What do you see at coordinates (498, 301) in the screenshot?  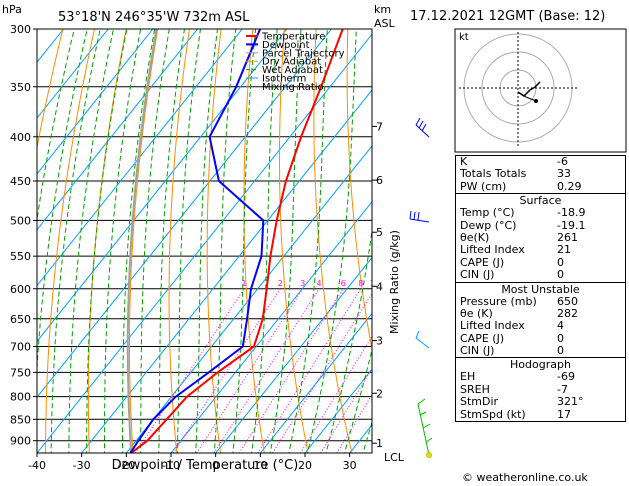 I see `most-unstable-label: Pressure (mb)` at bounding box center [498, 301].